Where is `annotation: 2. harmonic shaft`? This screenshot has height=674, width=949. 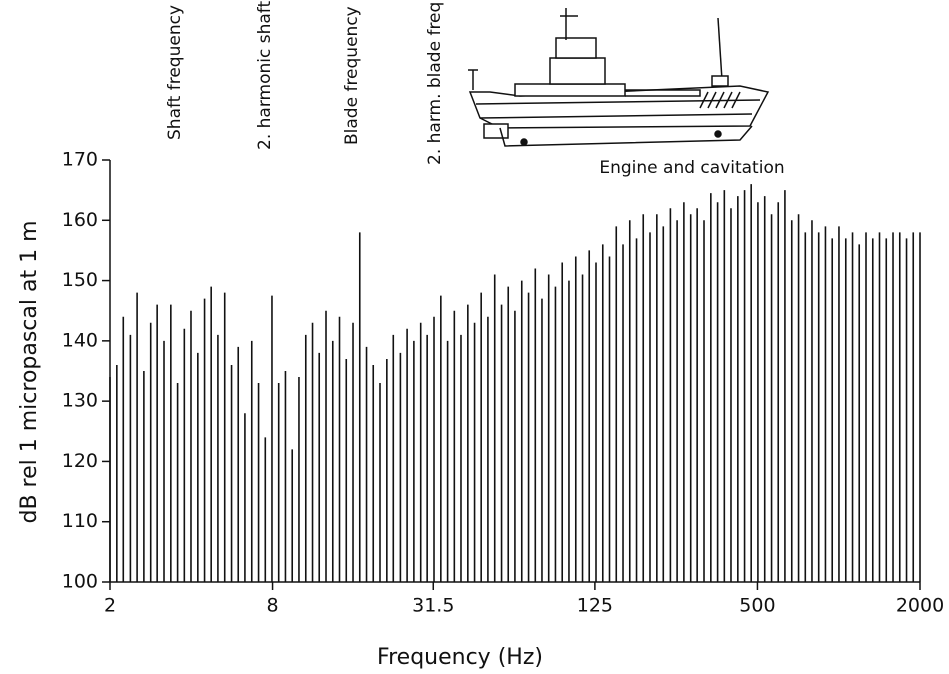 annotation: 2. harmonic shaft is located at coordinates (265, 75).